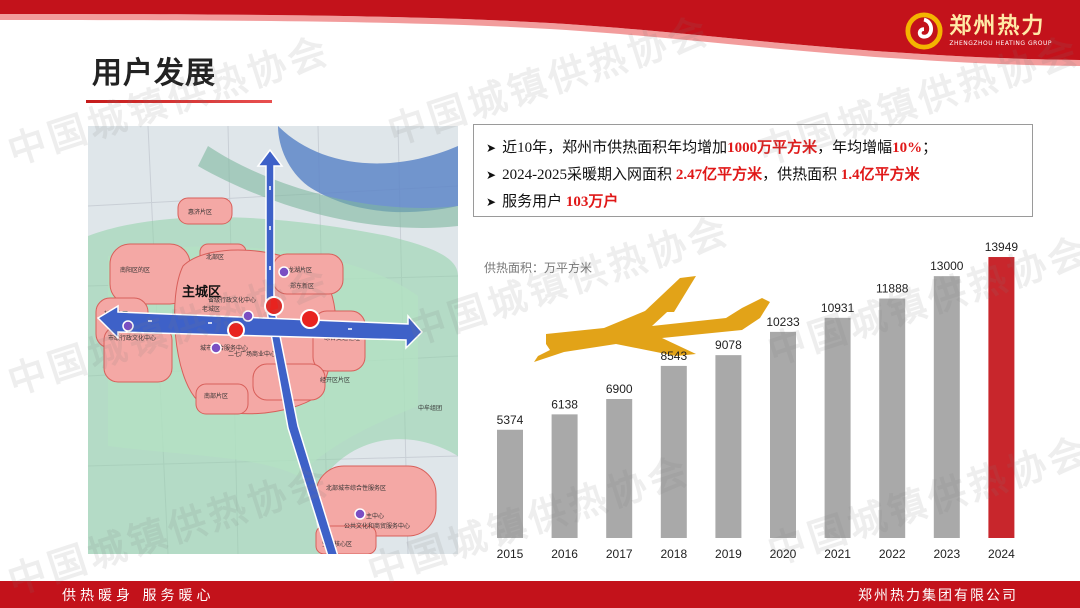 This screenshot has width=1080, height=608. Describe the element at coordinates (712, 148) in the screenshot. I see `stat-line-1: ➤ 近10年，郑州市供热面积年均增加1000万平方米，年均增幅10%；` at that location.